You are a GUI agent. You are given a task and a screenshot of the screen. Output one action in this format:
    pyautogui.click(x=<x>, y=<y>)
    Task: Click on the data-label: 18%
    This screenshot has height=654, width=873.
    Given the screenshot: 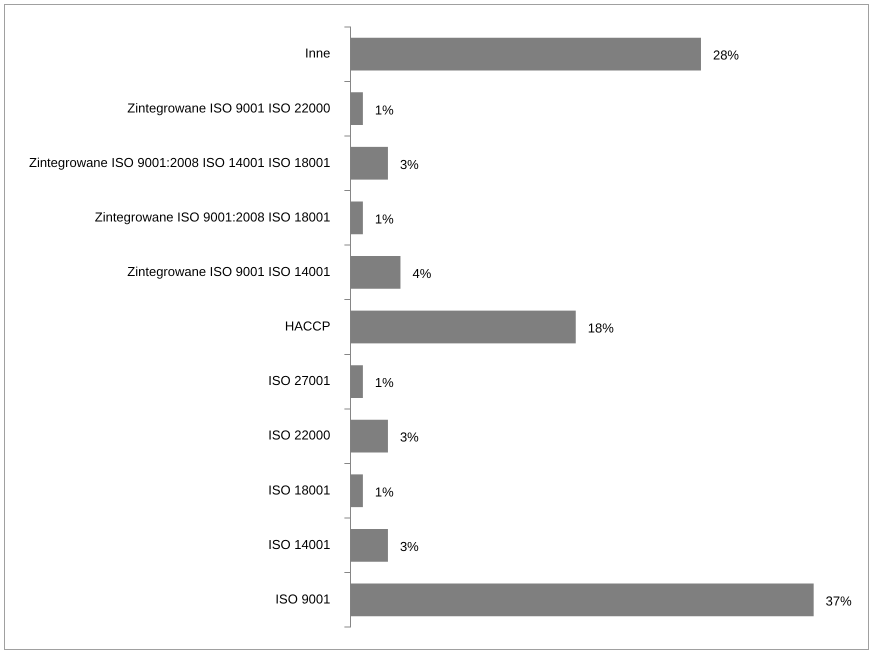 What is the action you would take?
    pyautogui.click(x=601, y=328)
    